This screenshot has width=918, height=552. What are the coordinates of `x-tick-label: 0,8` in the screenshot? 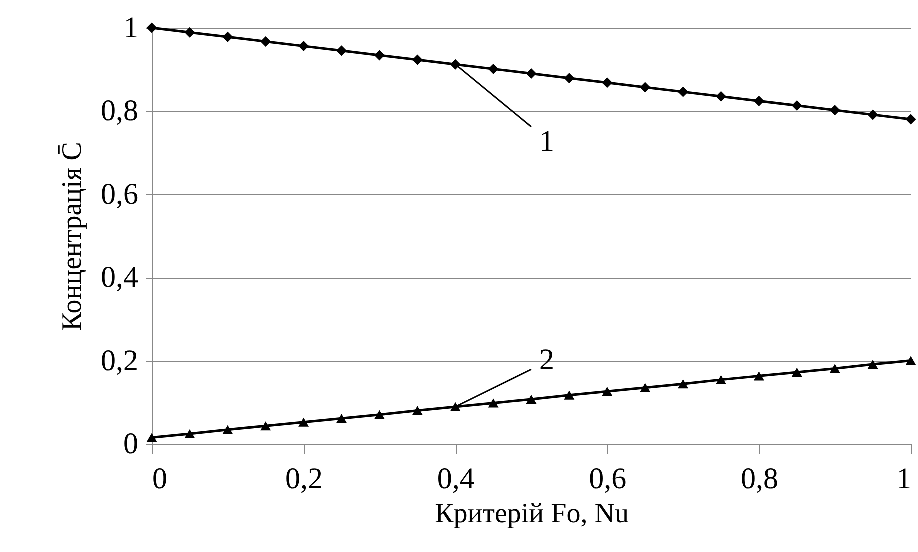 It's located at (759, 479).